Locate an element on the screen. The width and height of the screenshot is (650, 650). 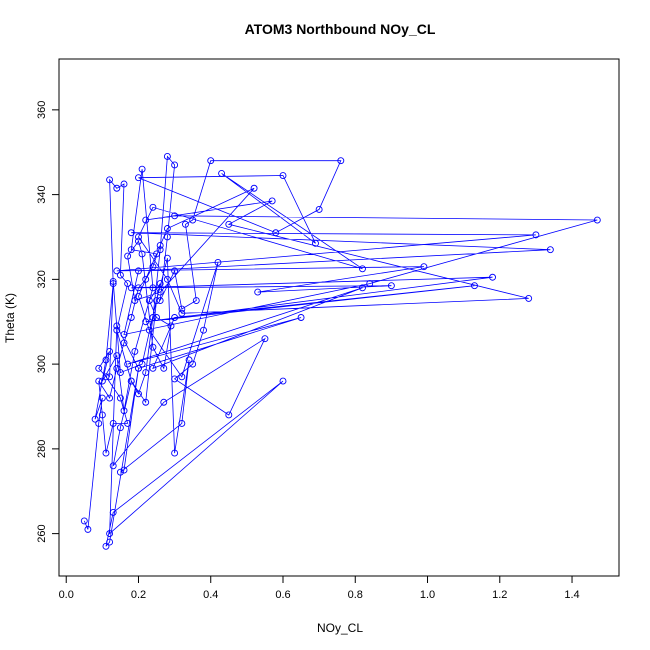
y-tick-label: 360 is located at coordinates (42, 110).